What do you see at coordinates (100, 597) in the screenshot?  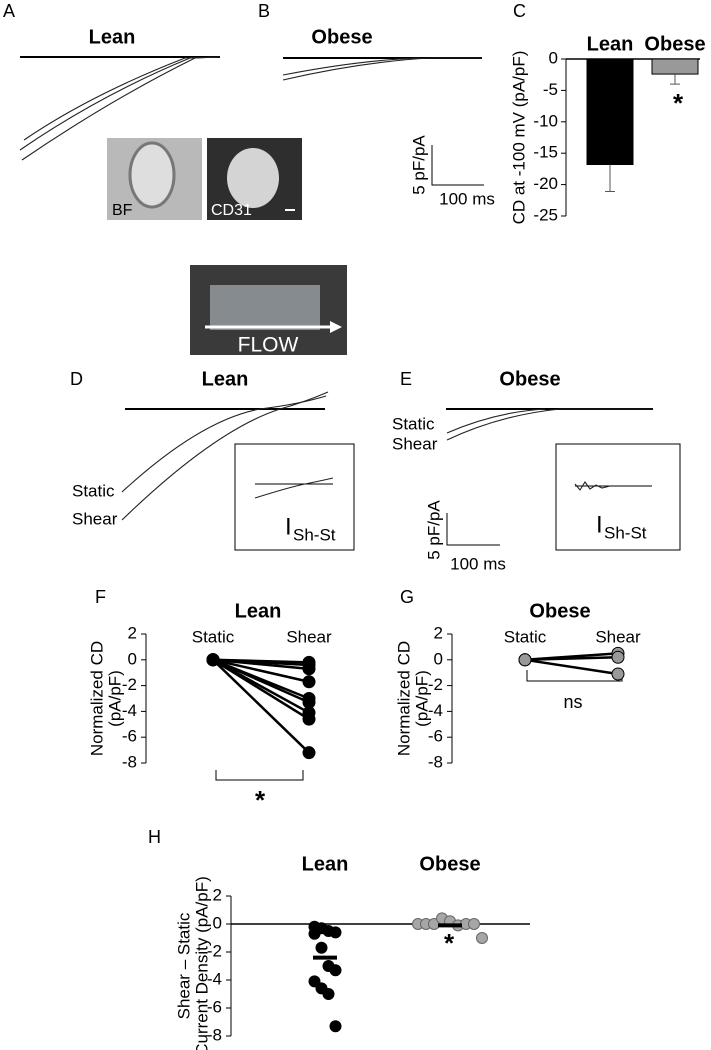 I see `panel-letter: F` at bounding box center [100, 597].